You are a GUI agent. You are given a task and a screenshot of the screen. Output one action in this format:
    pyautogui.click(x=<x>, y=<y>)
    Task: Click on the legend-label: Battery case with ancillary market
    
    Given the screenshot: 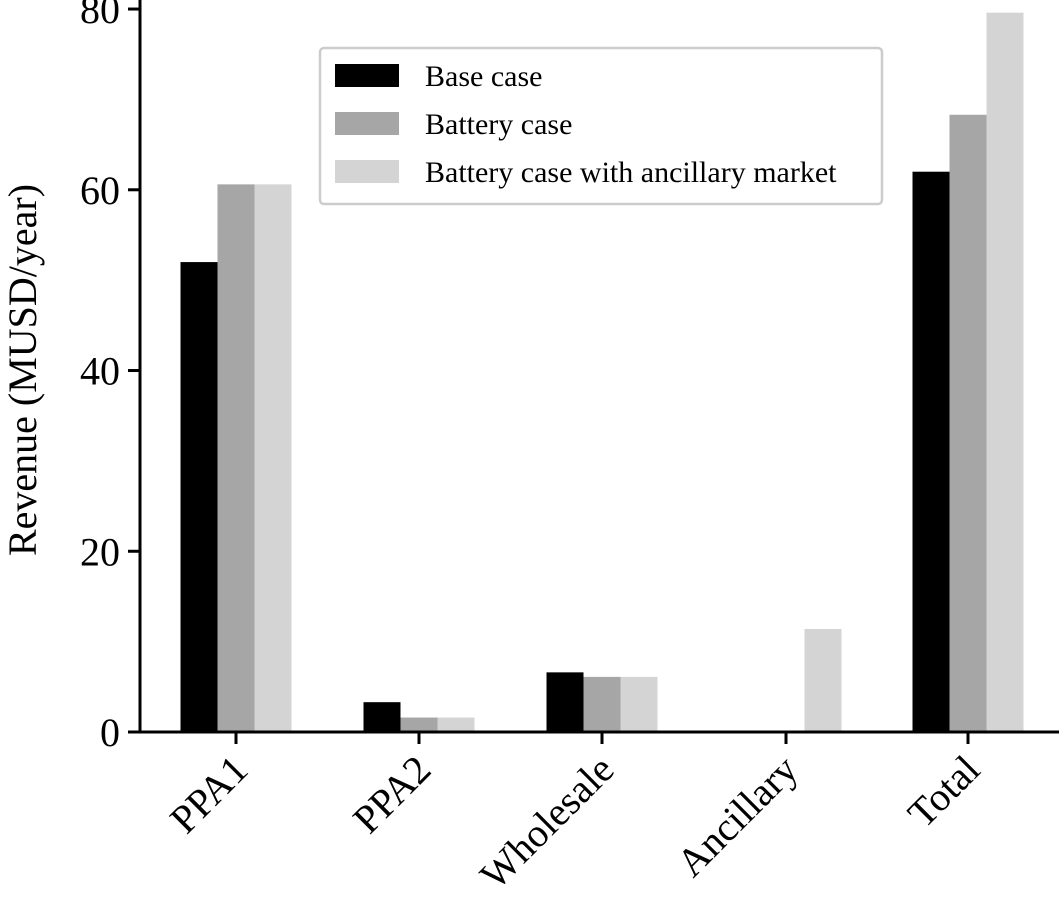 What is the action you would take?
    pyautogui.click(x=631, y=172)
    